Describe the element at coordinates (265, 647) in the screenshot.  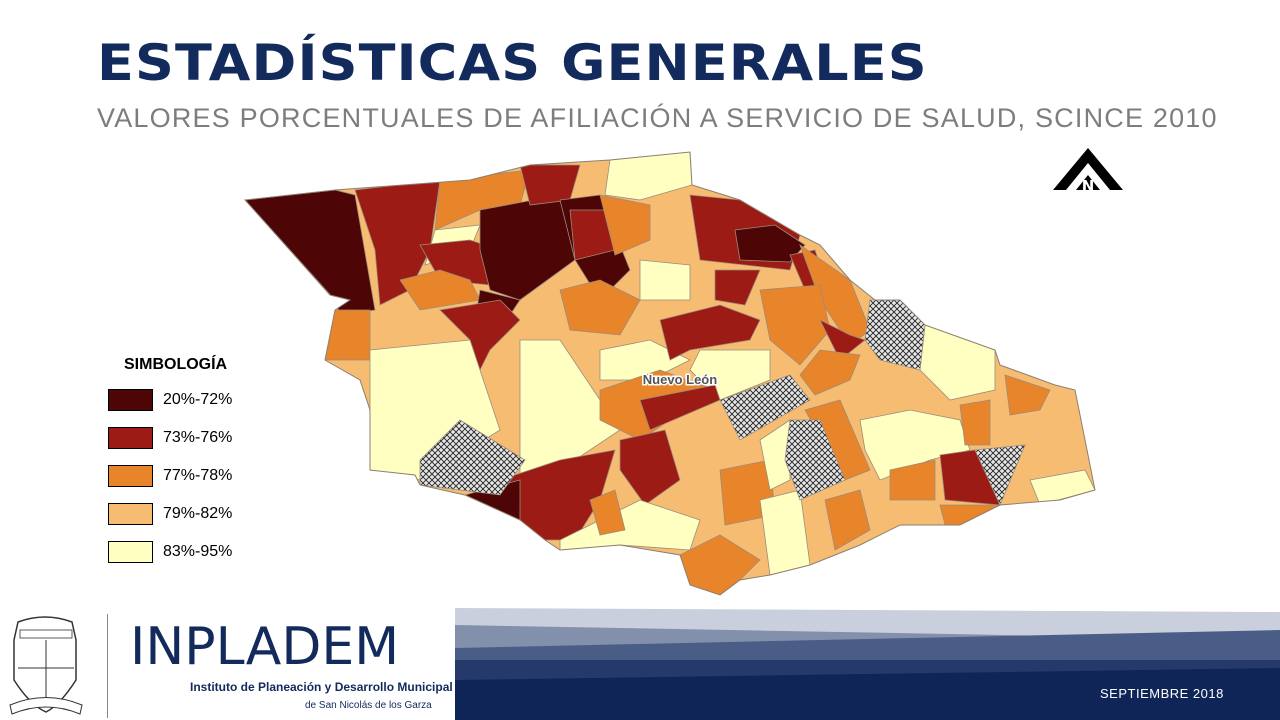
I see `brand-logo: INPLADEM` at that location.